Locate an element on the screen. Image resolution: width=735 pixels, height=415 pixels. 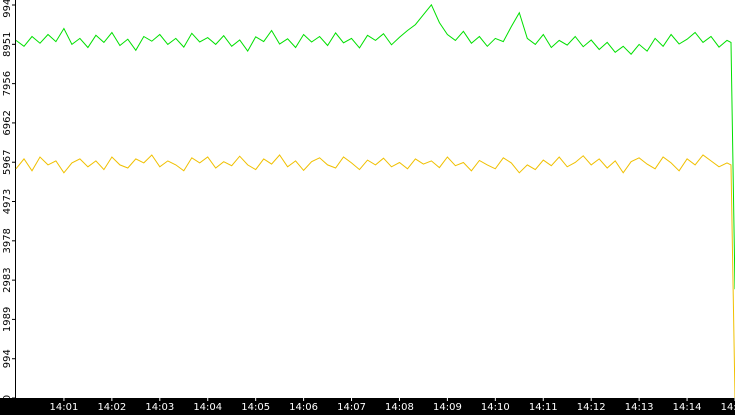
y-tick-label: 7956 is located at coordinates (7, 83).